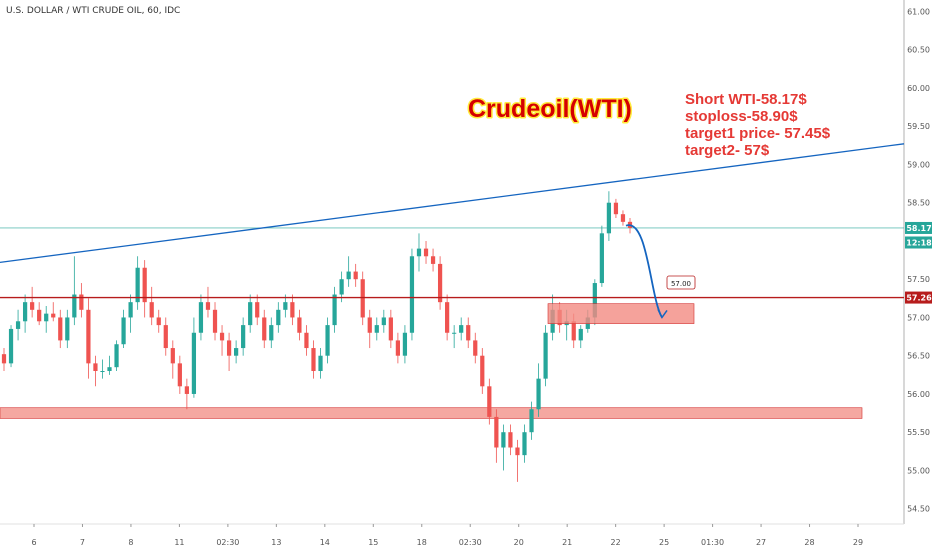  What do you see at coordinates (644, 271) in the screenshot?
I see `projection-curve` at bounding box center [644, 271].